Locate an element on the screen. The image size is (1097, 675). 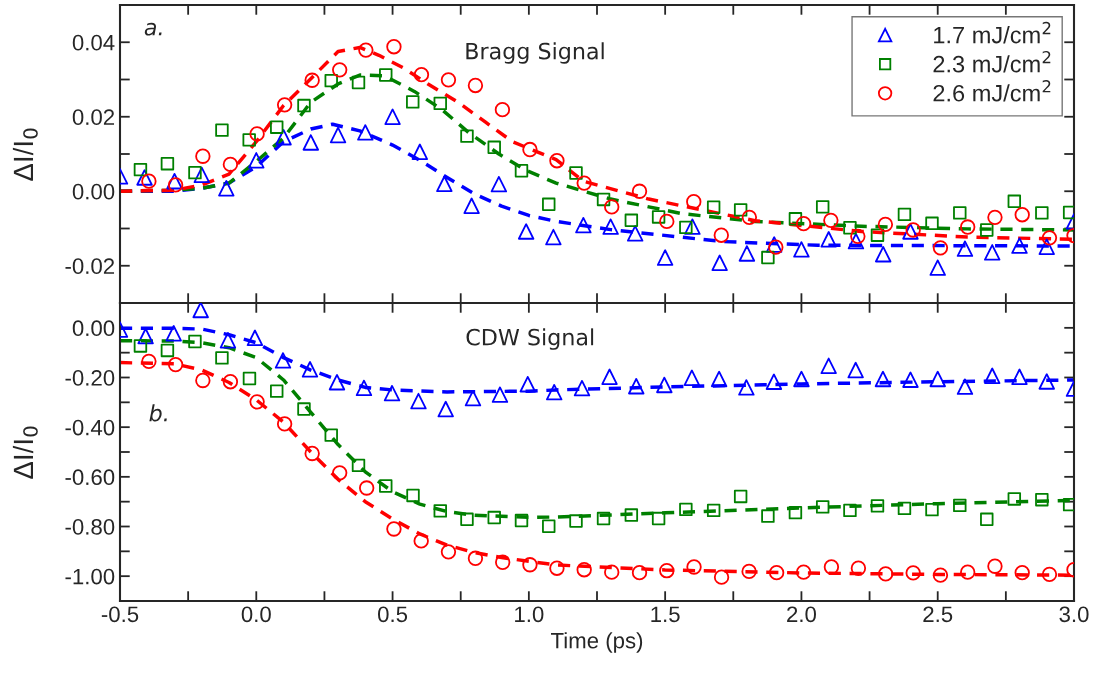
legend-label: 2.6 mJ/cm$^{2}$ is located at coordinates (992, 91).